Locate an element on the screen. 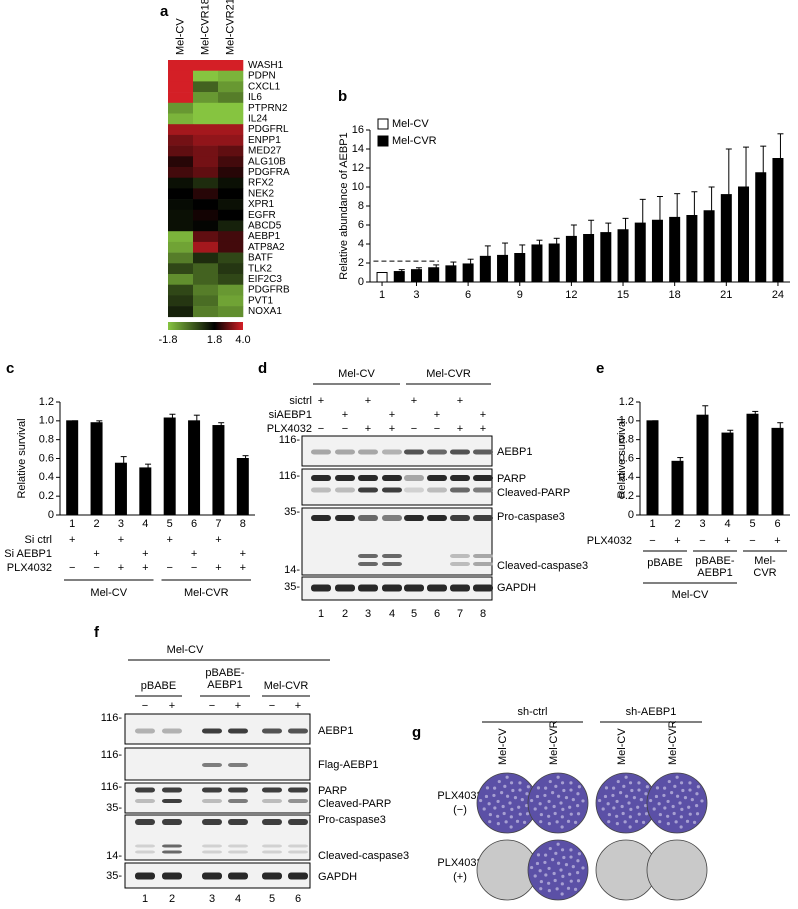 The height and width of the screenshot is (909, 798). y-tick-label: 0.2 is located at coordinates (46, 496).